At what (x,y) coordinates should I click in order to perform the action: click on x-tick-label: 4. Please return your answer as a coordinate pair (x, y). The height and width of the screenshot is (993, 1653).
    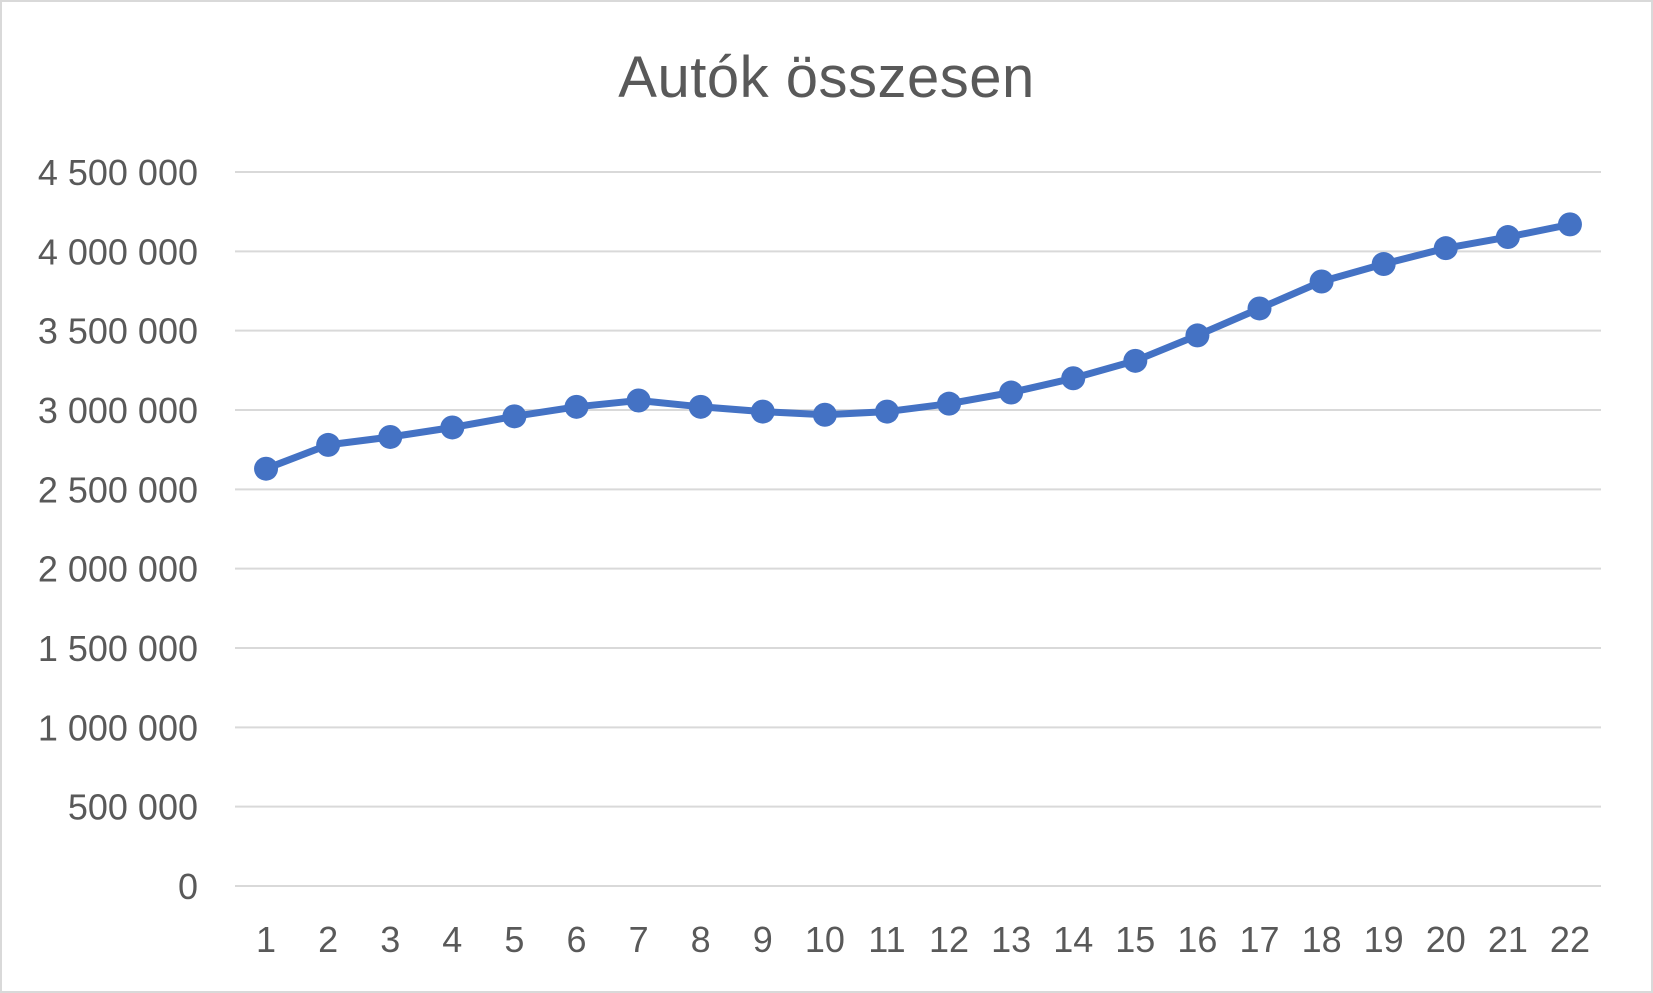
    Looking at the image, I should click on (452, 939).